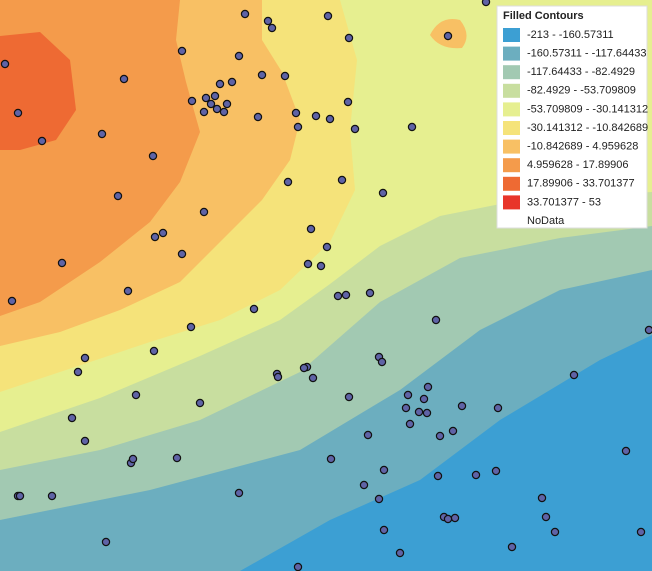 The height and width of the screenshot is (571, 652). What do you see at coordinates (572, 117) in the screenshot?
I see `legend-box` at bounding box center [572, 117].